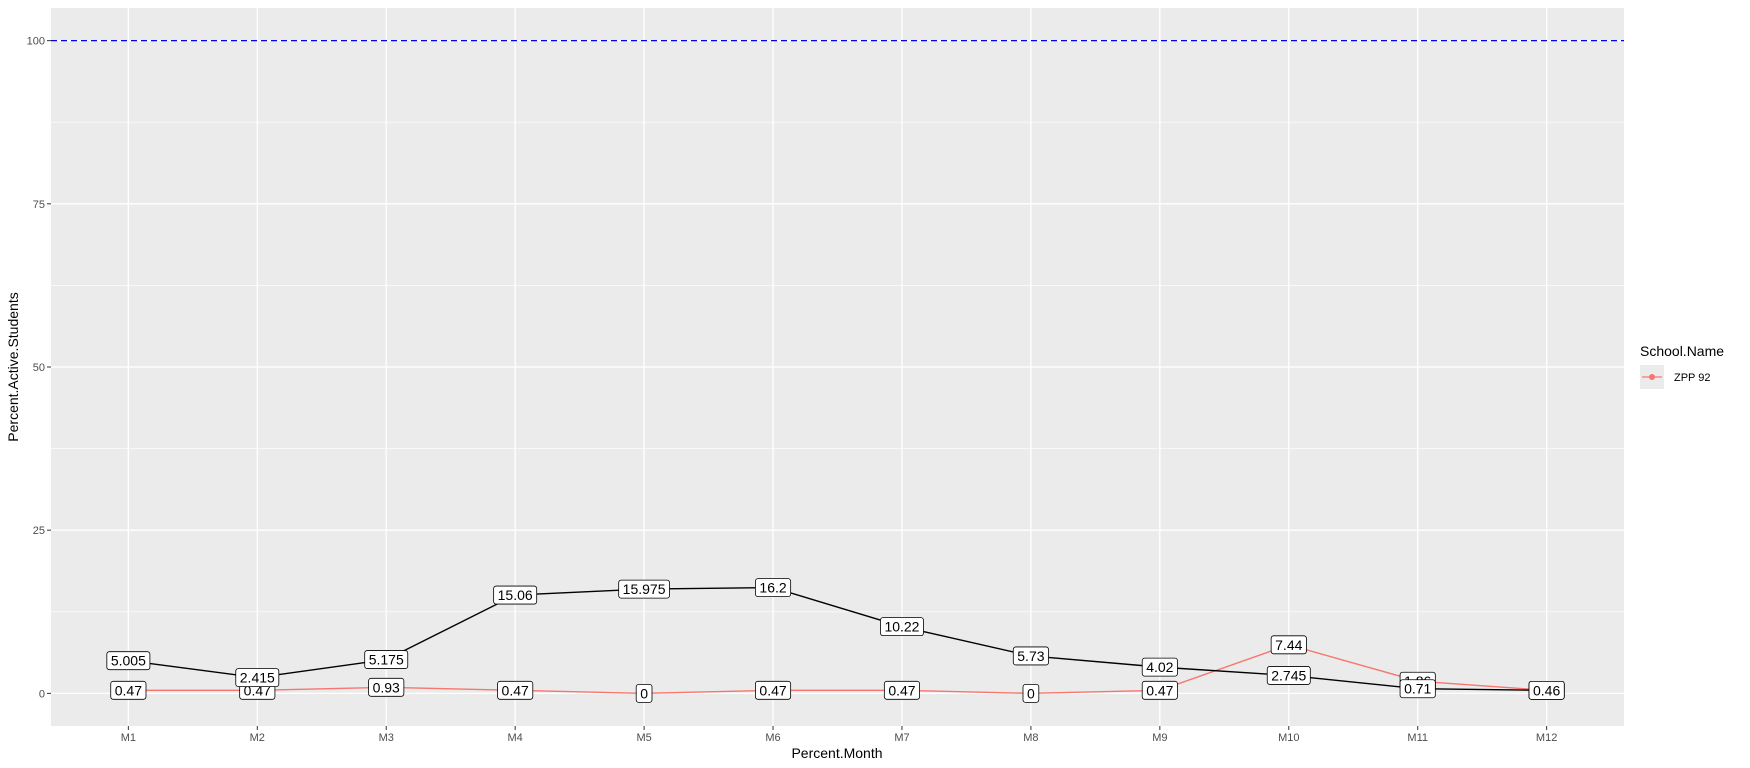 This screenshot has height=768, width=1750. I want to click on data-label: 2.415, so click(257, 678).